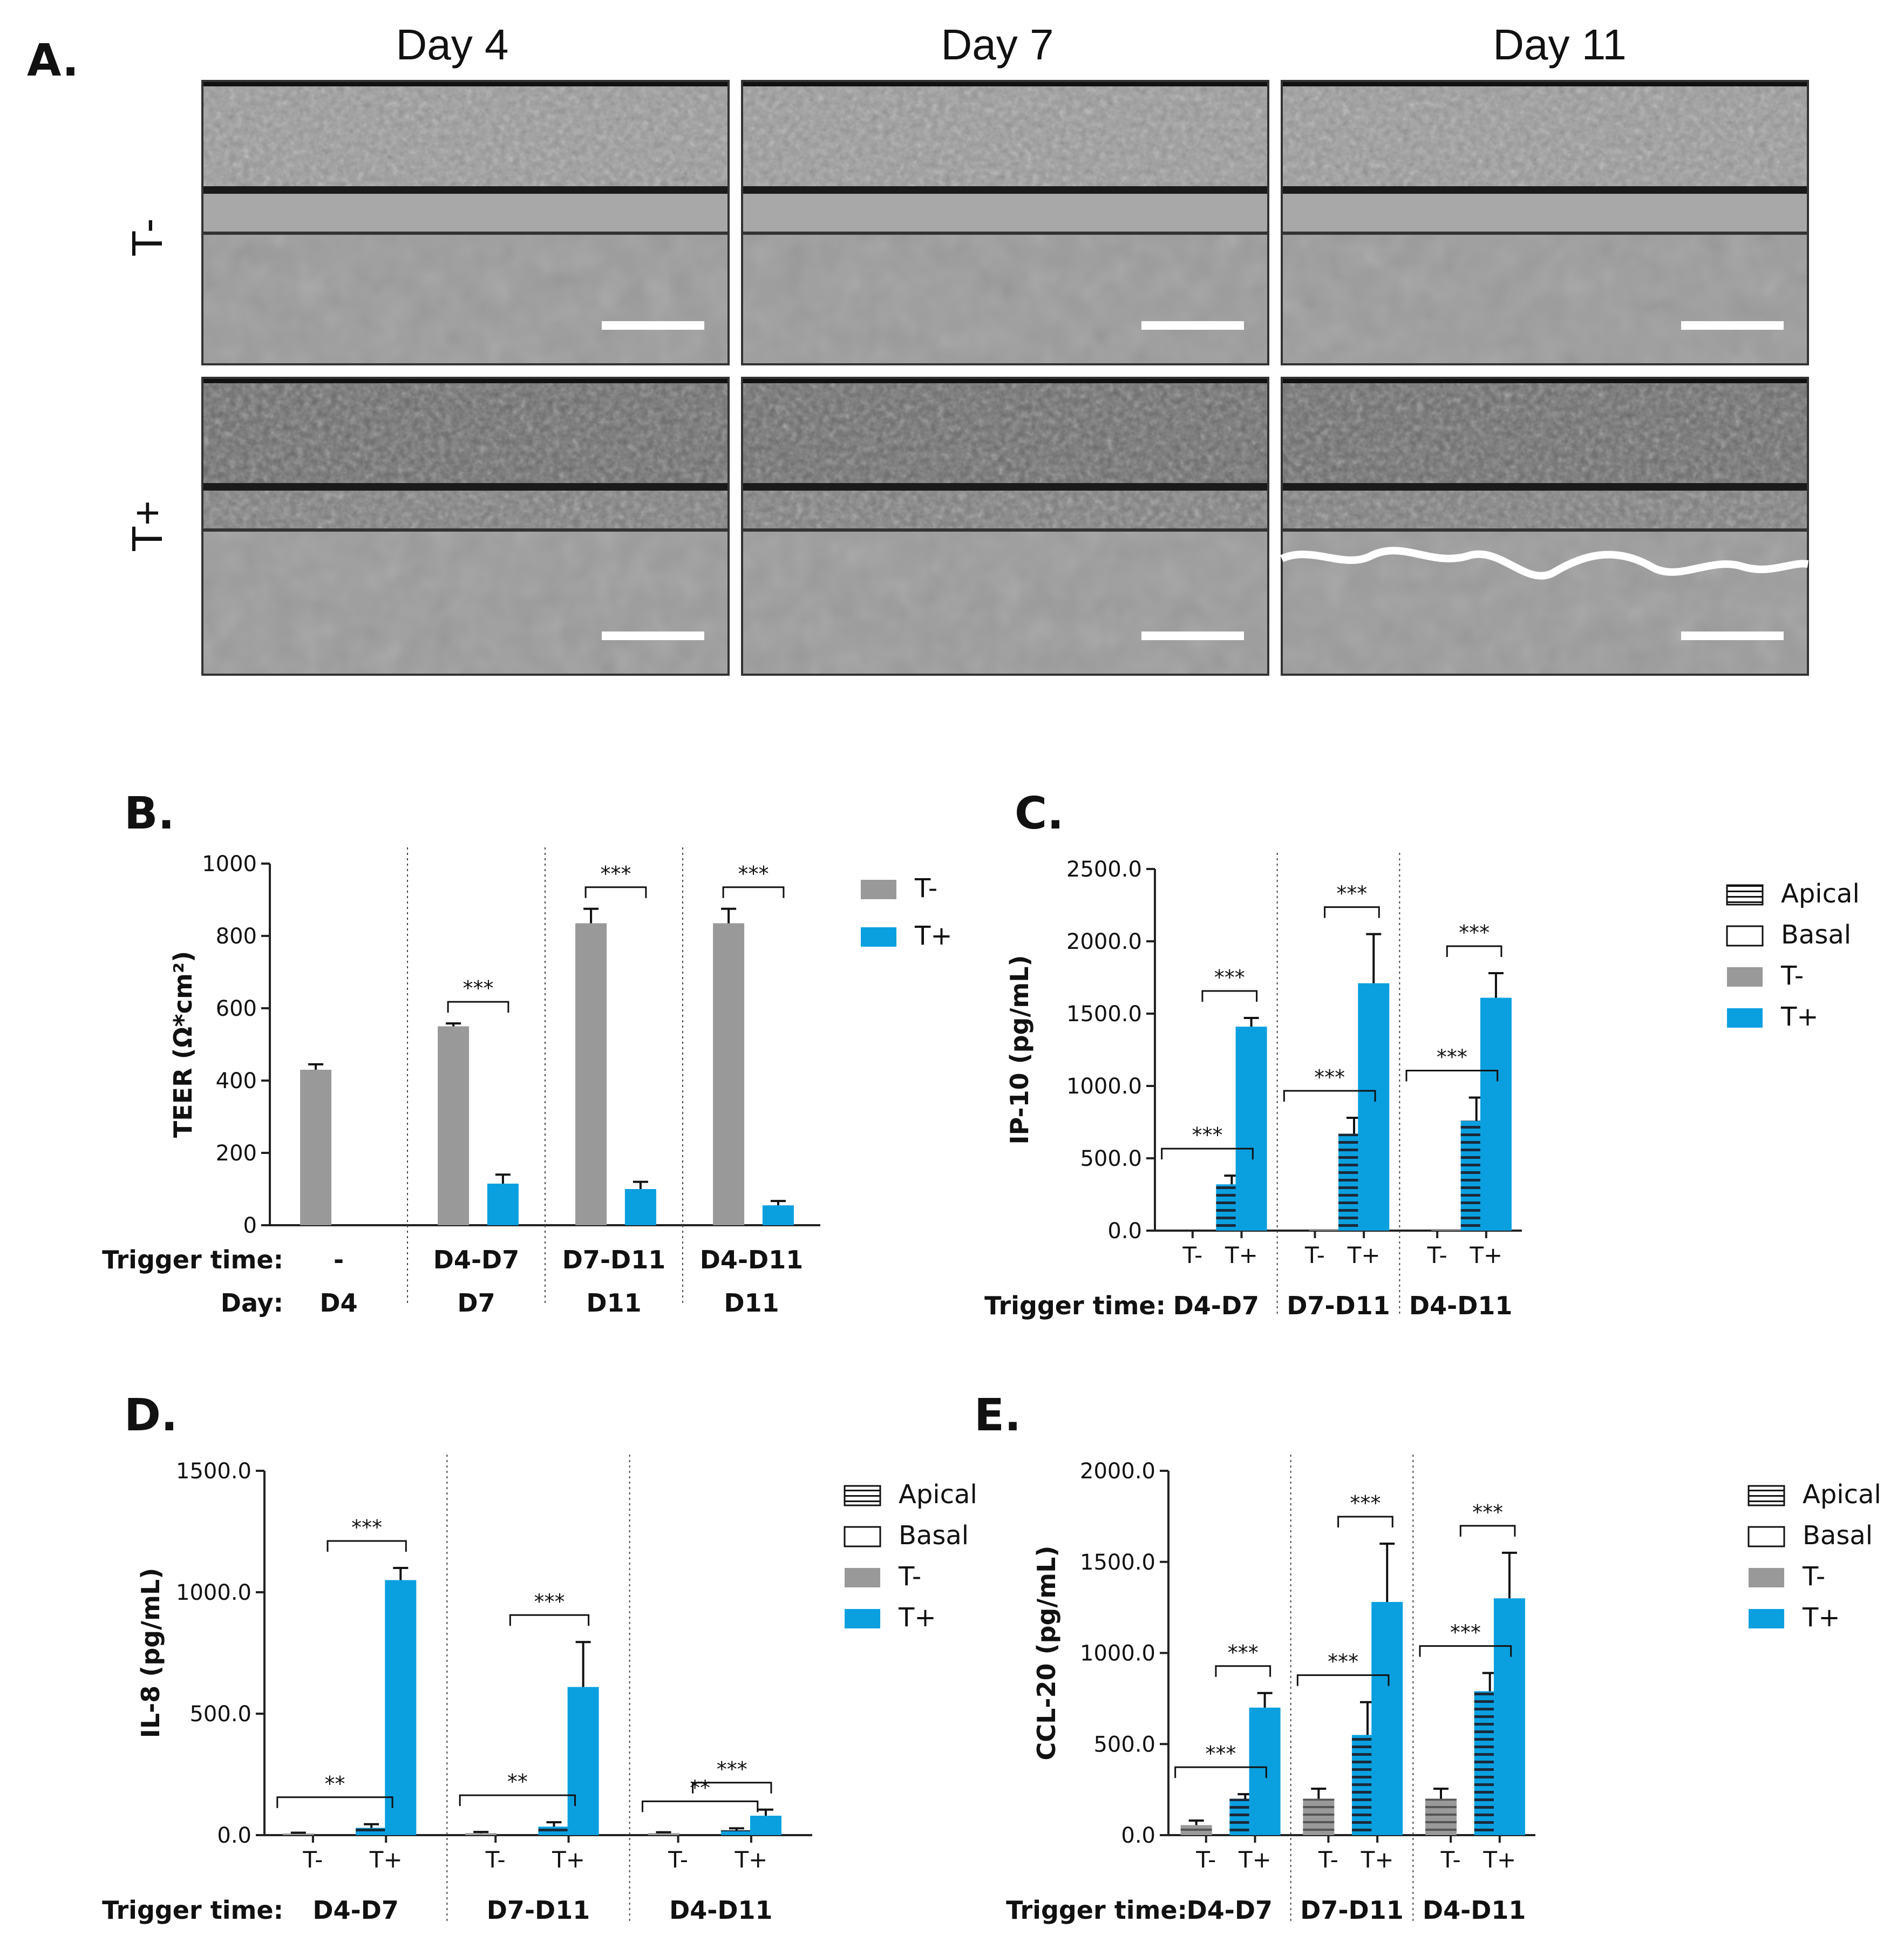 Image resolution: width=1904 pixels, height=1942 pixels. What do you see at coordinates (476, 1303) in the screenshot?
I see `day-label: D7` at bounding box center [476, 1303].